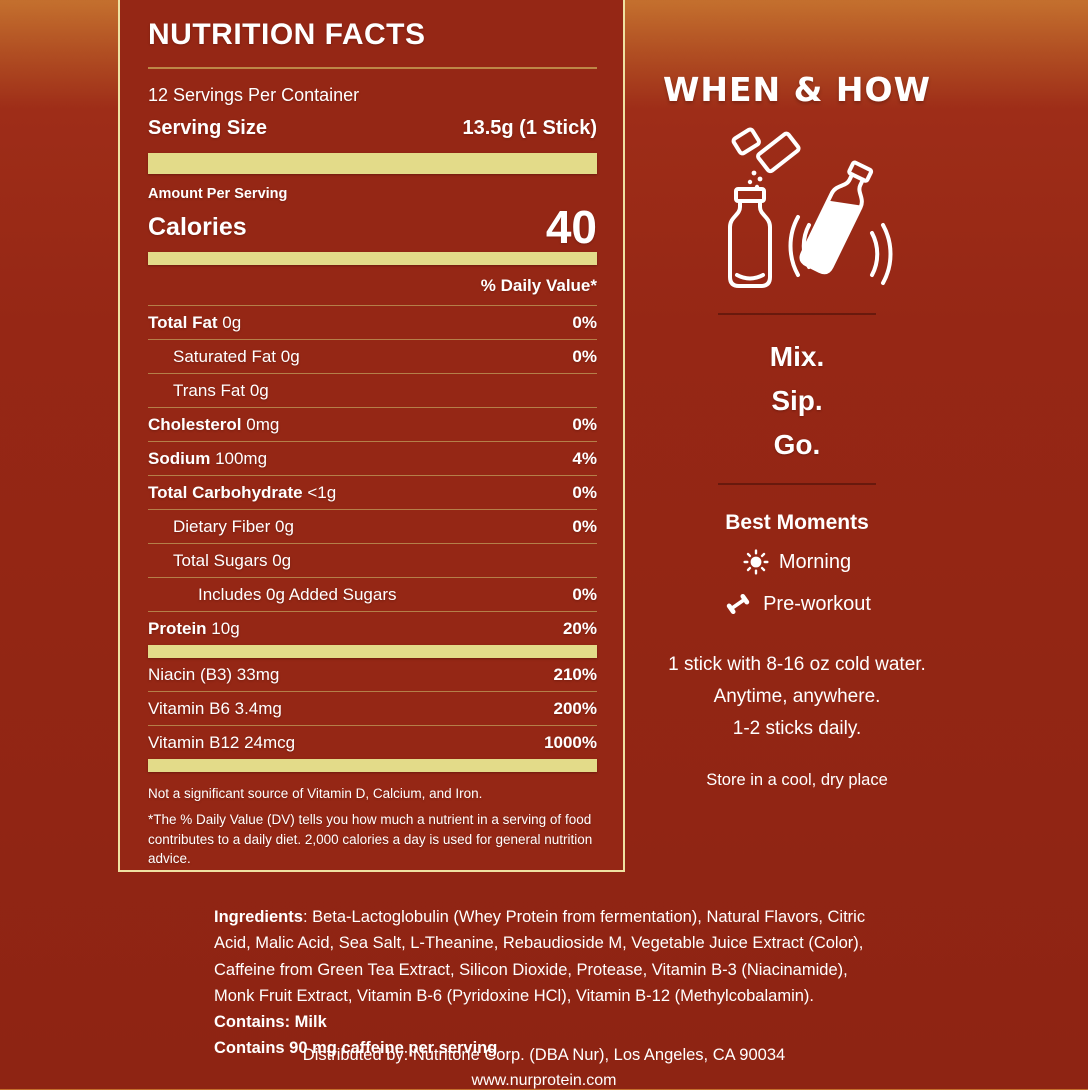 The height and width of the screenshot is (1090, 1088). Describe the element at coordinates (372, 128) in the screenshot. I see `serving-size-row: Serving Size 13.5g (1 Stick)` at that location.